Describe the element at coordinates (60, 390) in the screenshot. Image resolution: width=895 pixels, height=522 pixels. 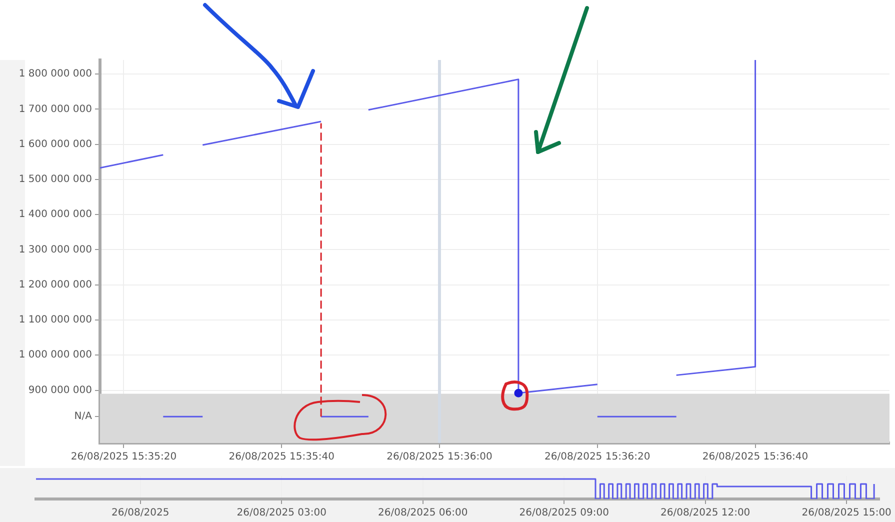
I see `y-tick-label: 900 000 000` at that location.